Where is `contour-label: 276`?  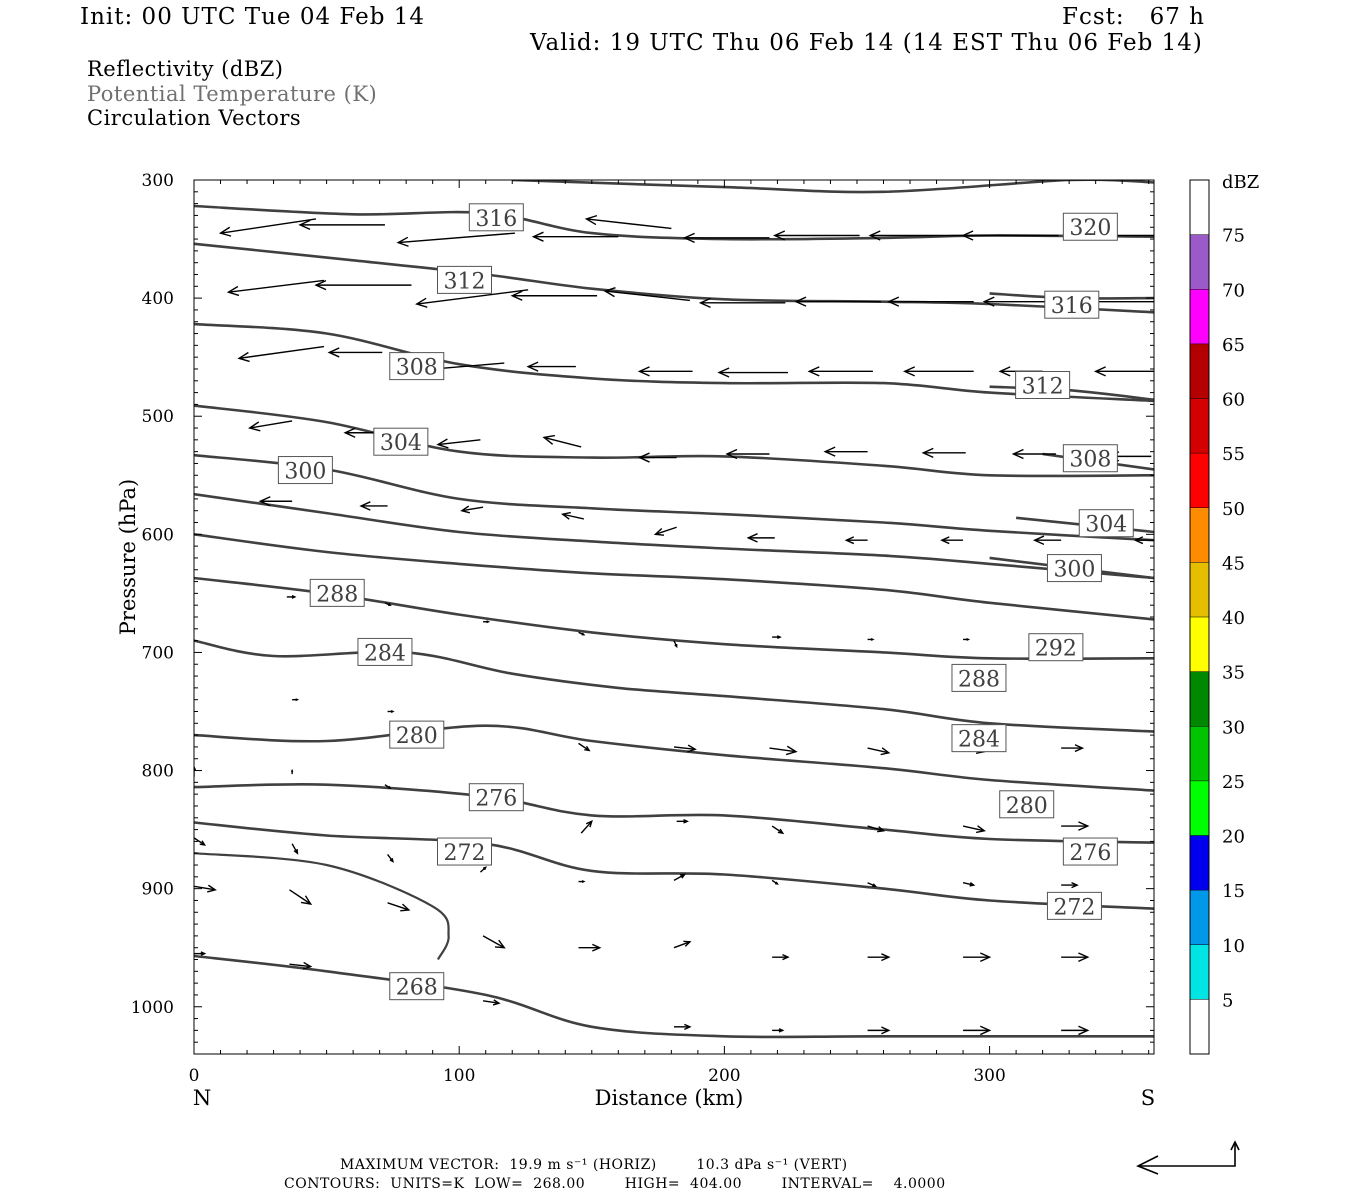
contour-label: 276 is located at coordinates (1090, 853).